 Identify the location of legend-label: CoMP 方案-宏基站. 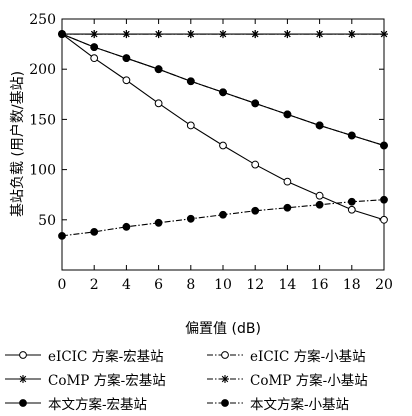
(107, 381).